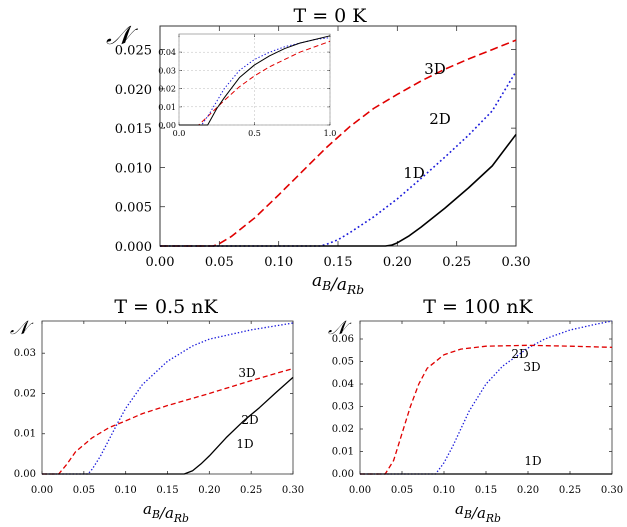 The height and width of the screenshot is (527, 627). Describe the element at coordinates (330, 133) in the screenshot. I see `x-tick-label: 1.0` at that location.